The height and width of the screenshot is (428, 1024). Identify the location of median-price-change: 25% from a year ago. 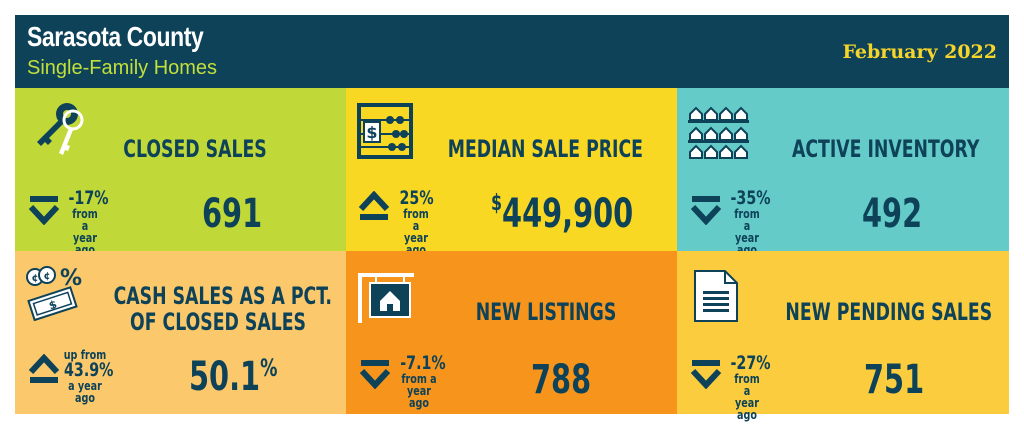
(416, 222).